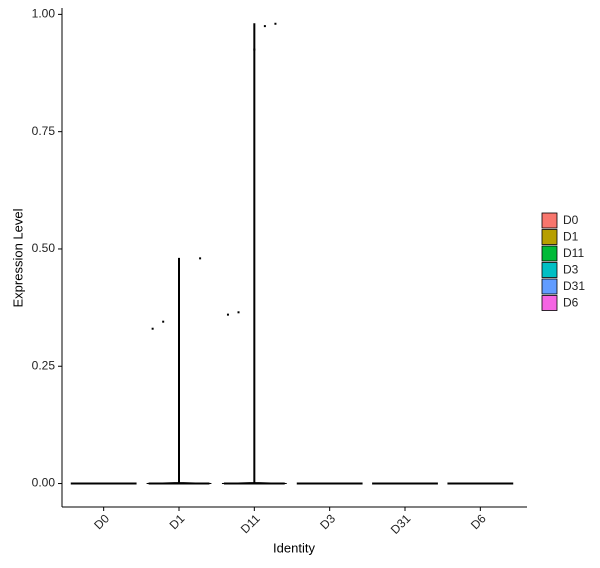 This screenshot has width=600, height=568. I want to click on x-tick-label: D3, so click(327, 521).